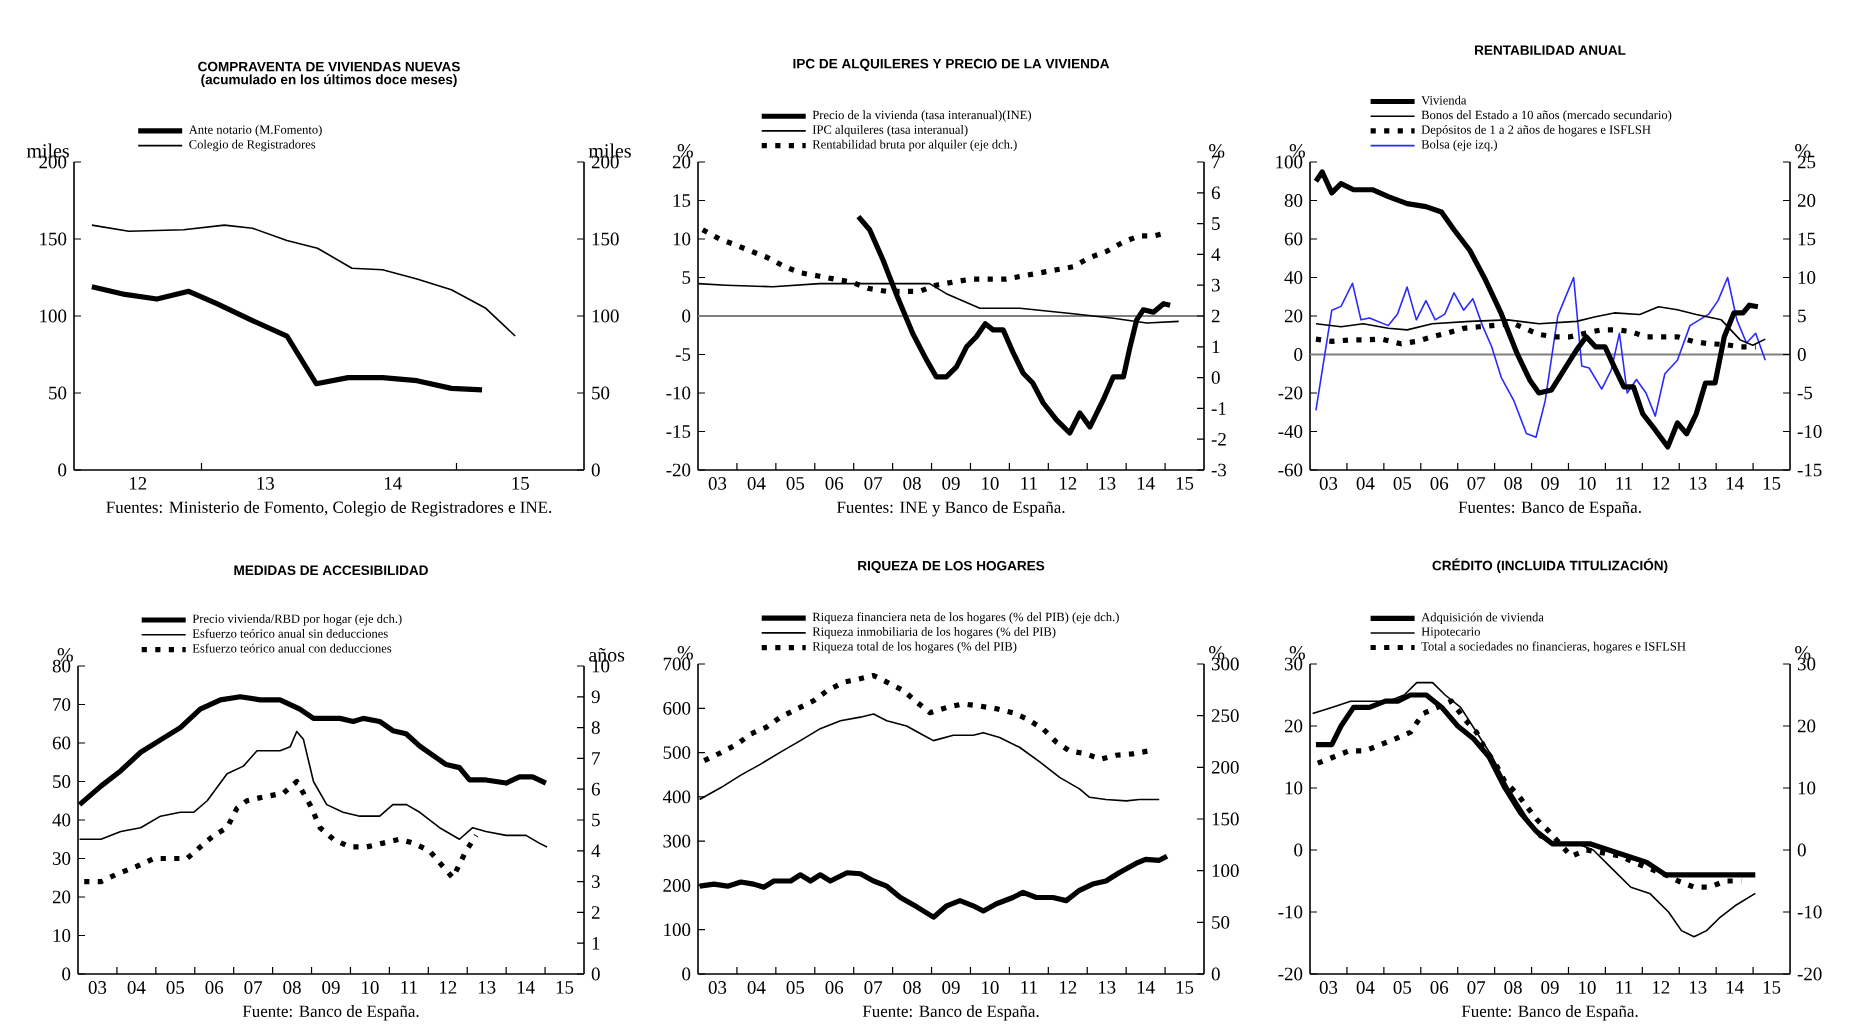 This screenshot has height=1026, width=1850. I want to click on y2-tick-label: 9, so click(595, 697).